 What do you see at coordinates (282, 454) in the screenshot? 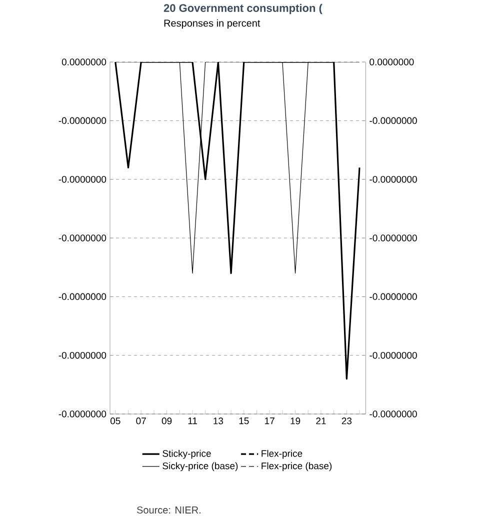
I see `legend-label: Flex-price` at bounding box center [282, 454].